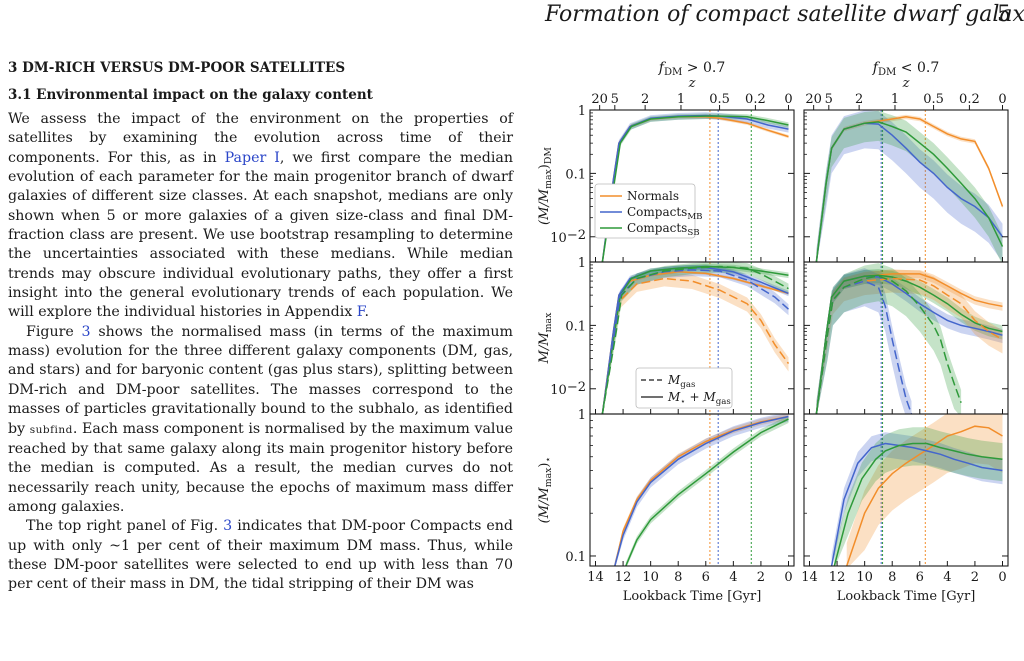 The height and width of the screenshot is (661, 1024). What do you see at coordinates (692, 69) in the screenshot?
I see `column-title: fDM > 0.7` at bounding box center [692, 69].